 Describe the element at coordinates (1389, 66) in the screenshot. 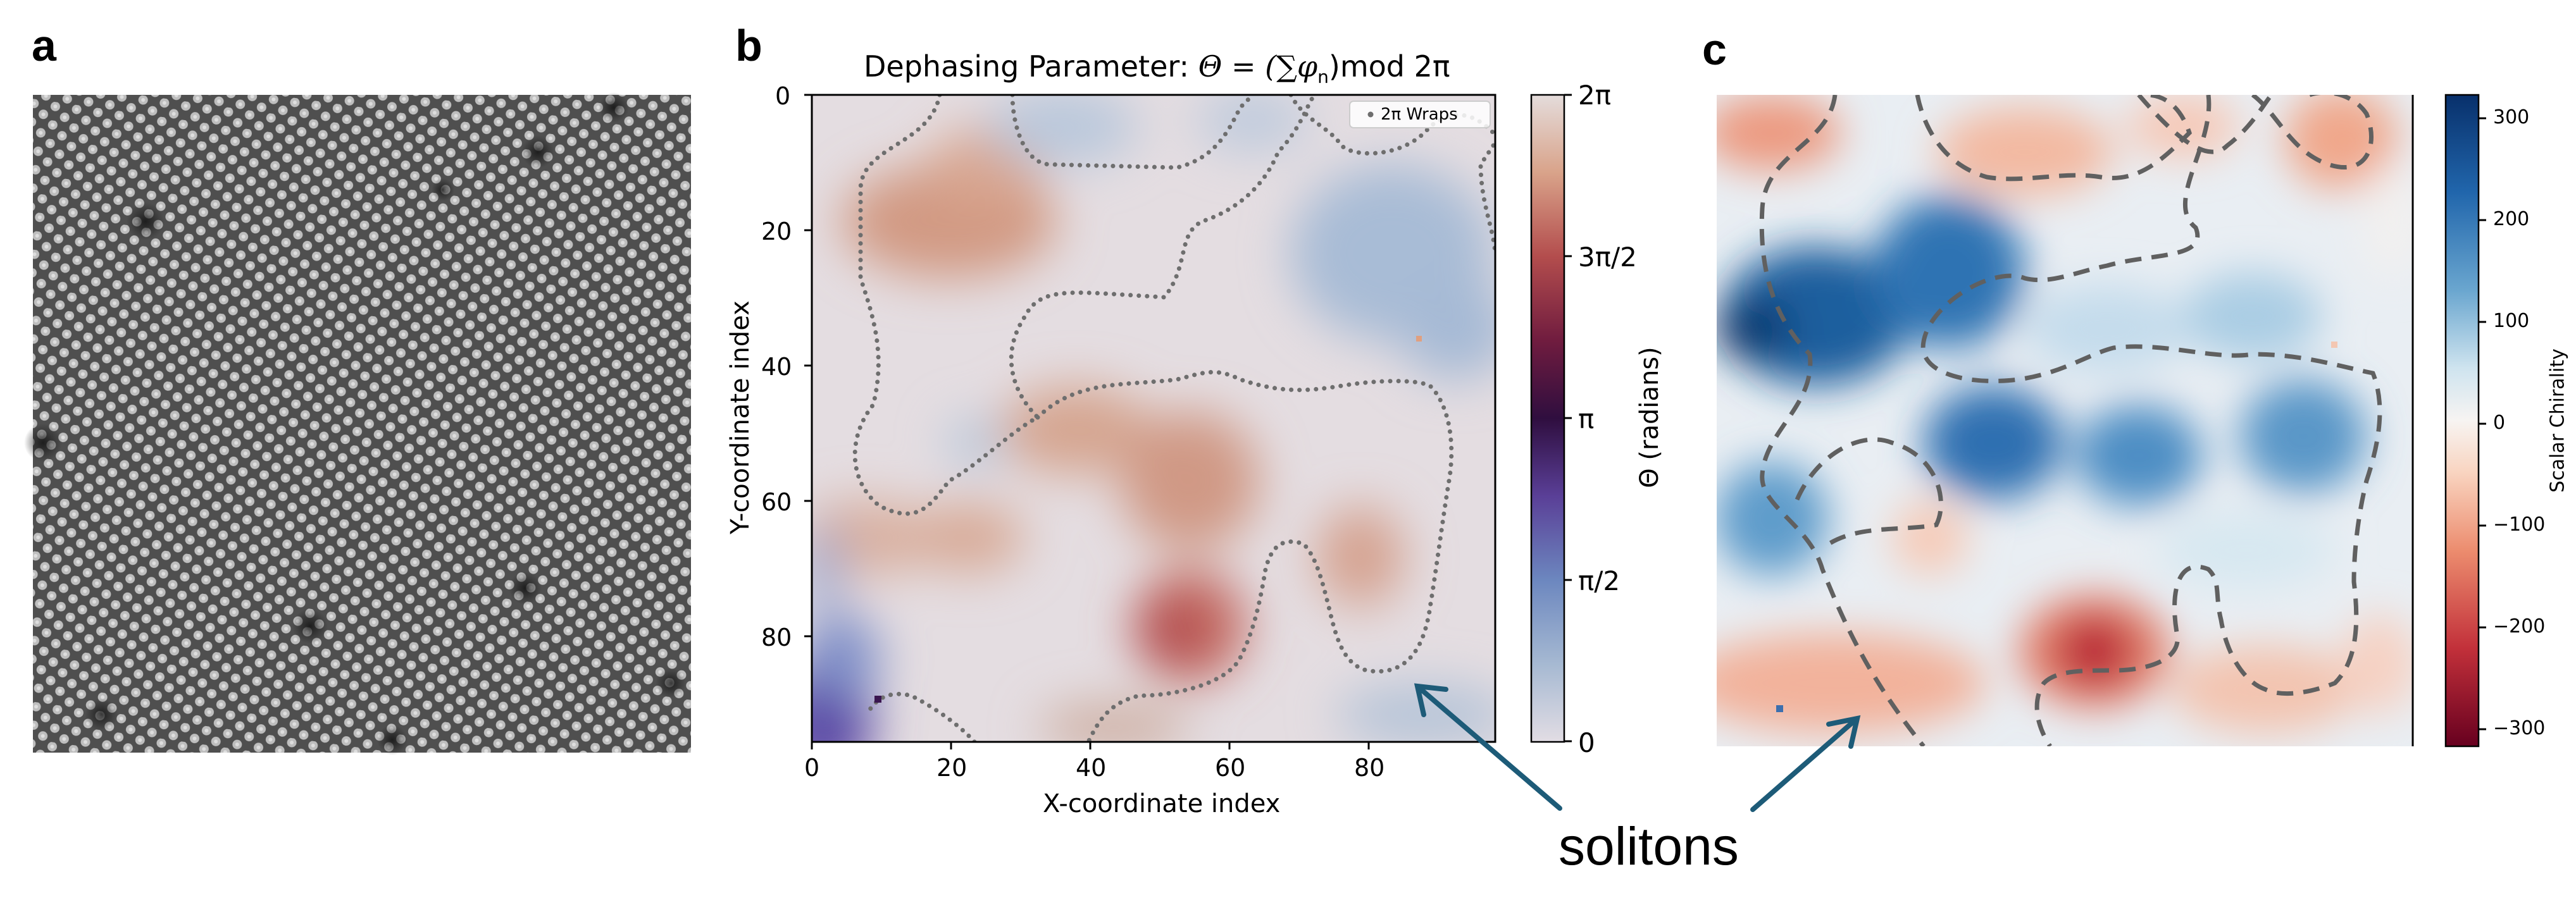

I see `panel-b-title-suffix: )mod 2π` at that location.